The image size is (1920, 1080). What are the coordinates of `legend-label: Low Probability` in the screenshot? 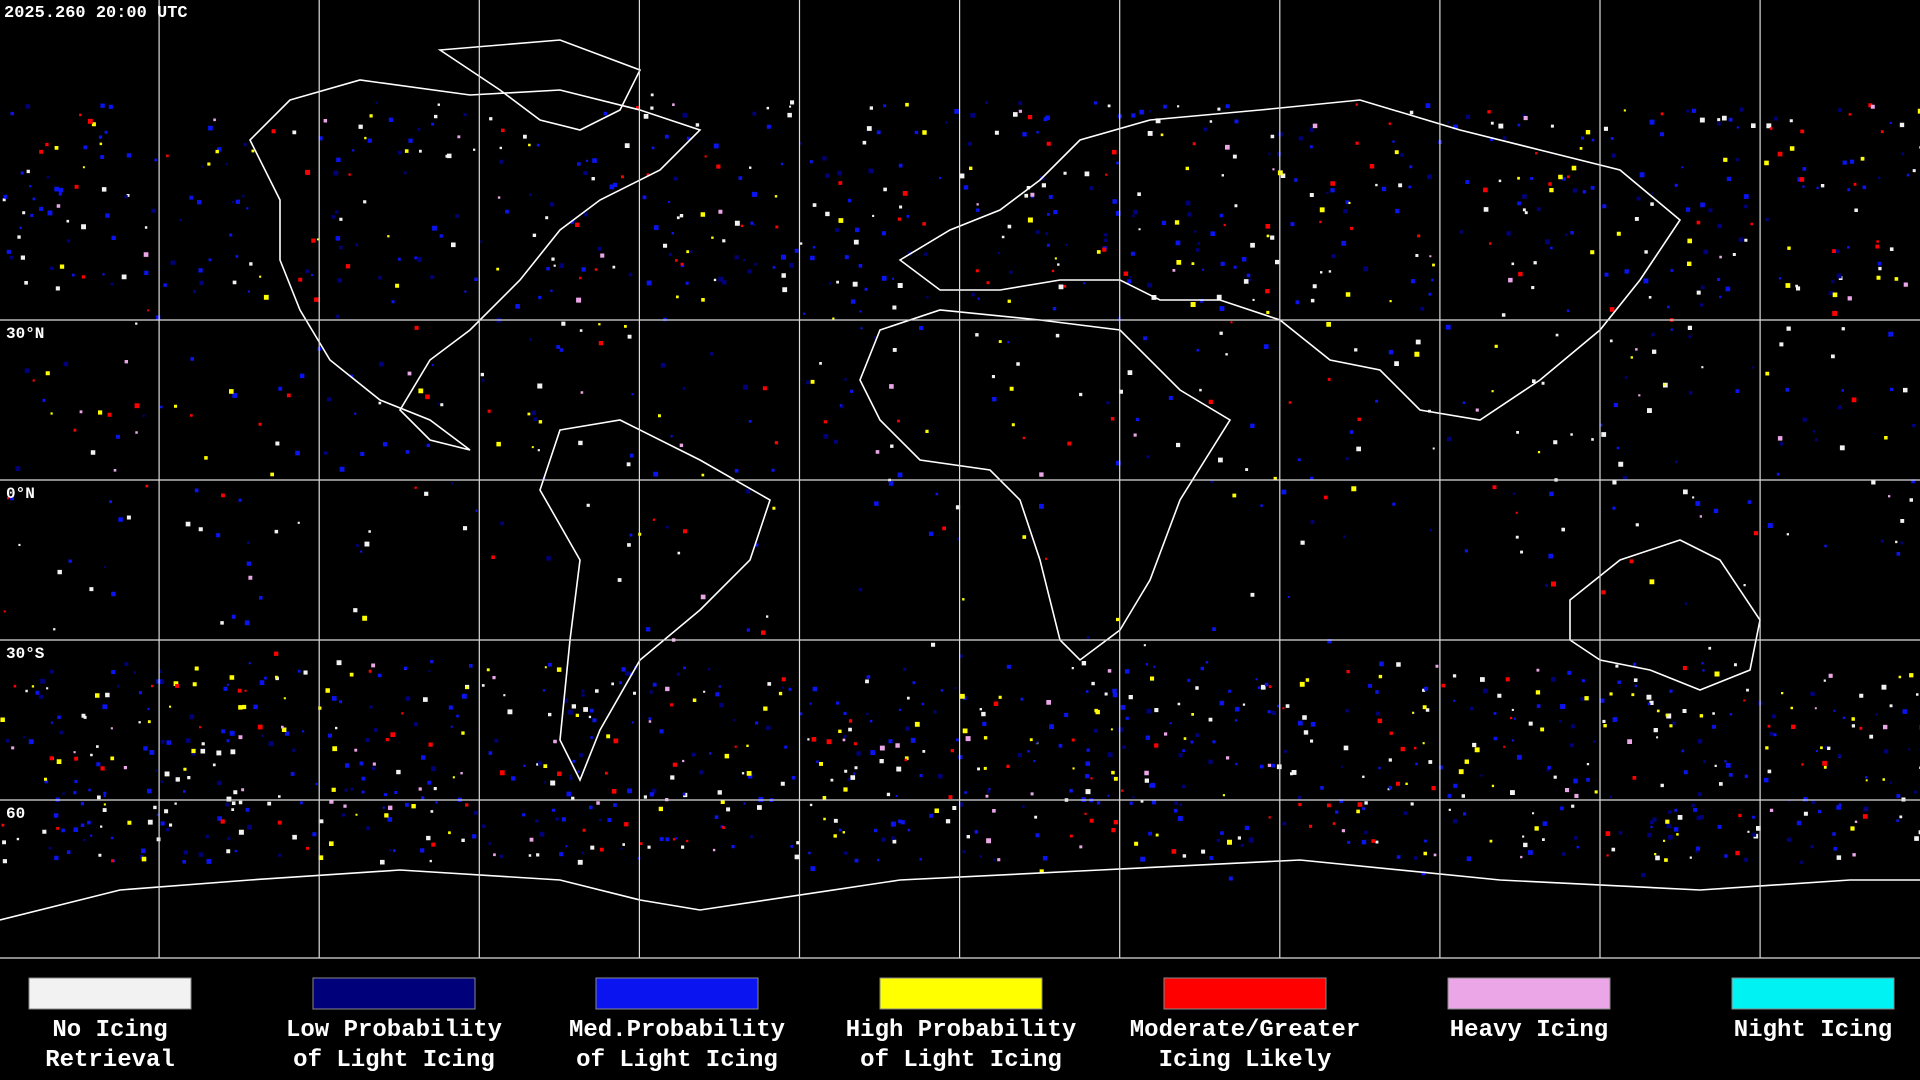 It's located at (394, 1030).